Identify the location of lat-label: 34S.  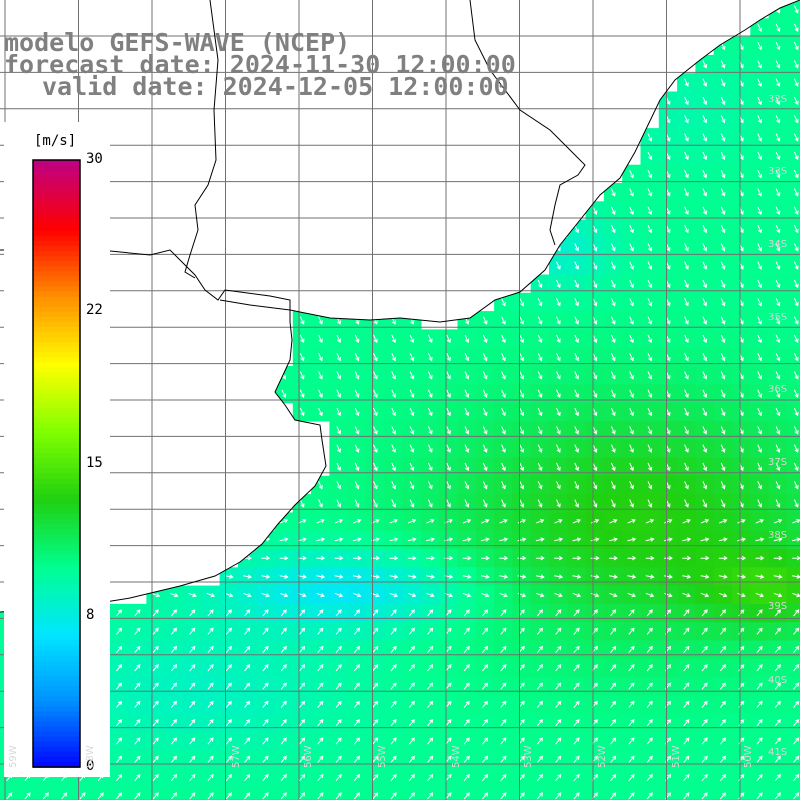
(778, 244).